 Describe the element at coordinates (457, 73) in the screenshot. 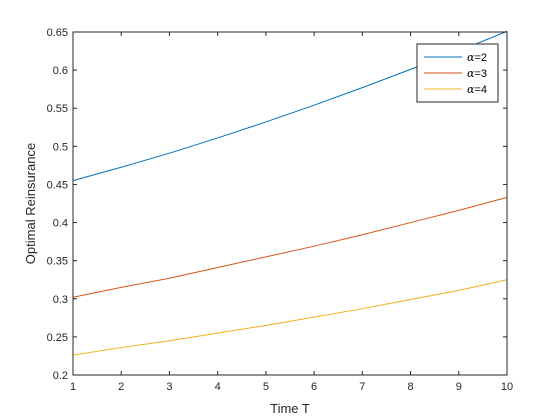

I see `legend: α=2α=3α=4` at that location.